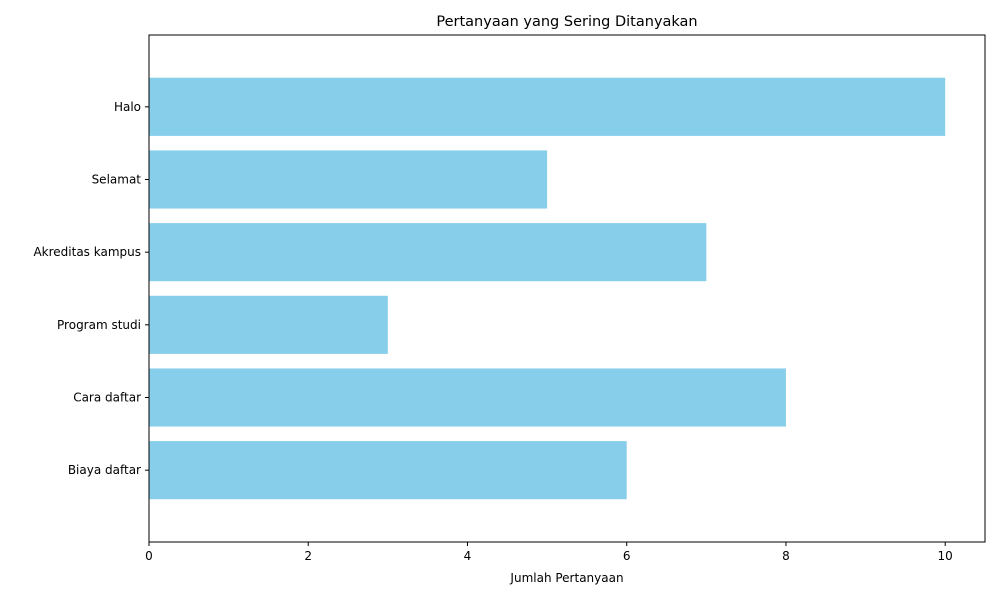 This screenshot has height=600, width=1000. Describe the element at coordinates (268, 324) in the screenshot. I see `bar-program-studi` at that location.